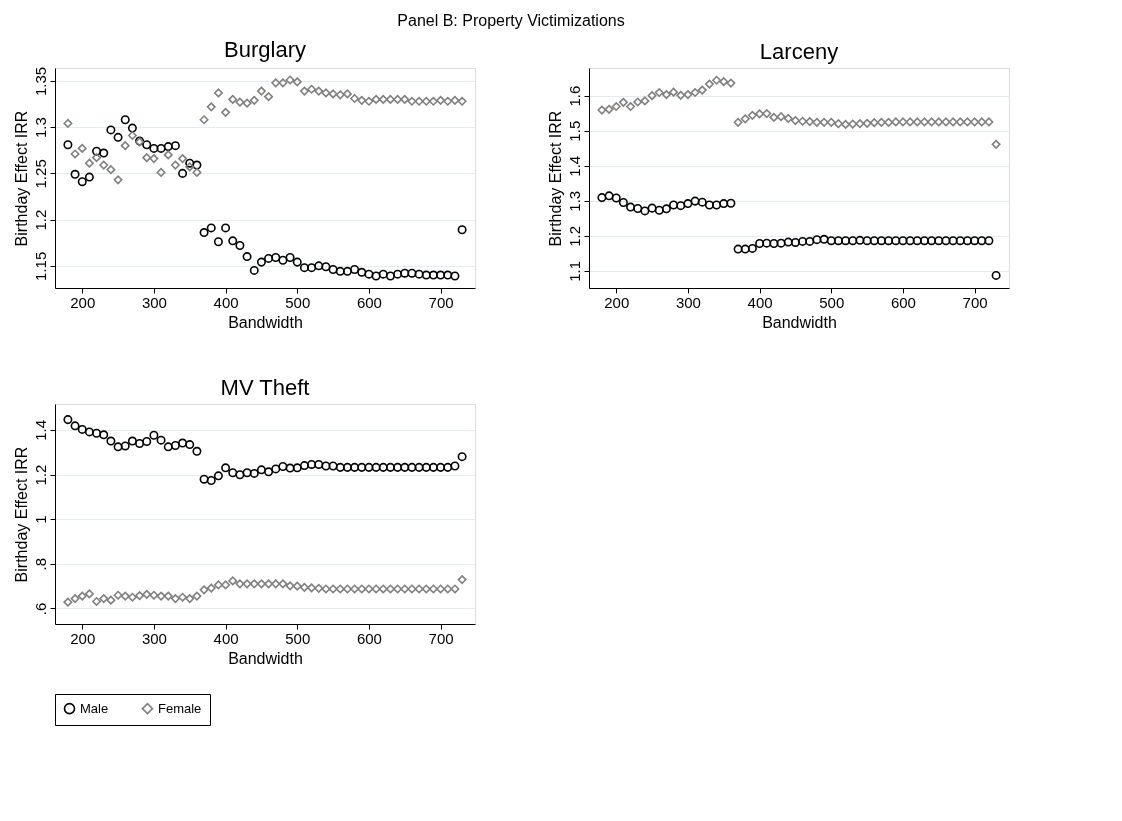 This screenshot has width=1122, height=821. I want to click on x-tick-label: 400, so click(226, 638).